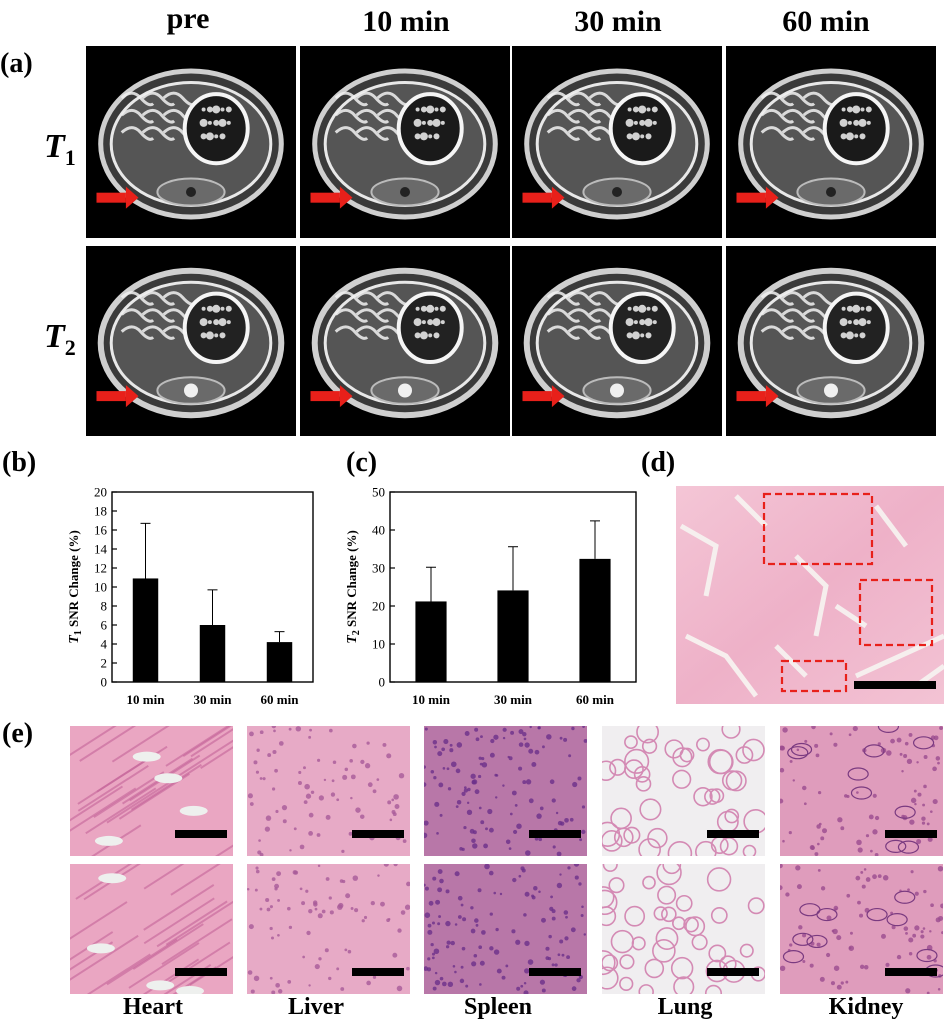 Image resolution: width=946 pixels, height=1024 pixels. What do you see at coordinates (497, 1007) in the screenshot?
I see `organ-label-spleen: Spleen` at bounding box center [497, 1007].